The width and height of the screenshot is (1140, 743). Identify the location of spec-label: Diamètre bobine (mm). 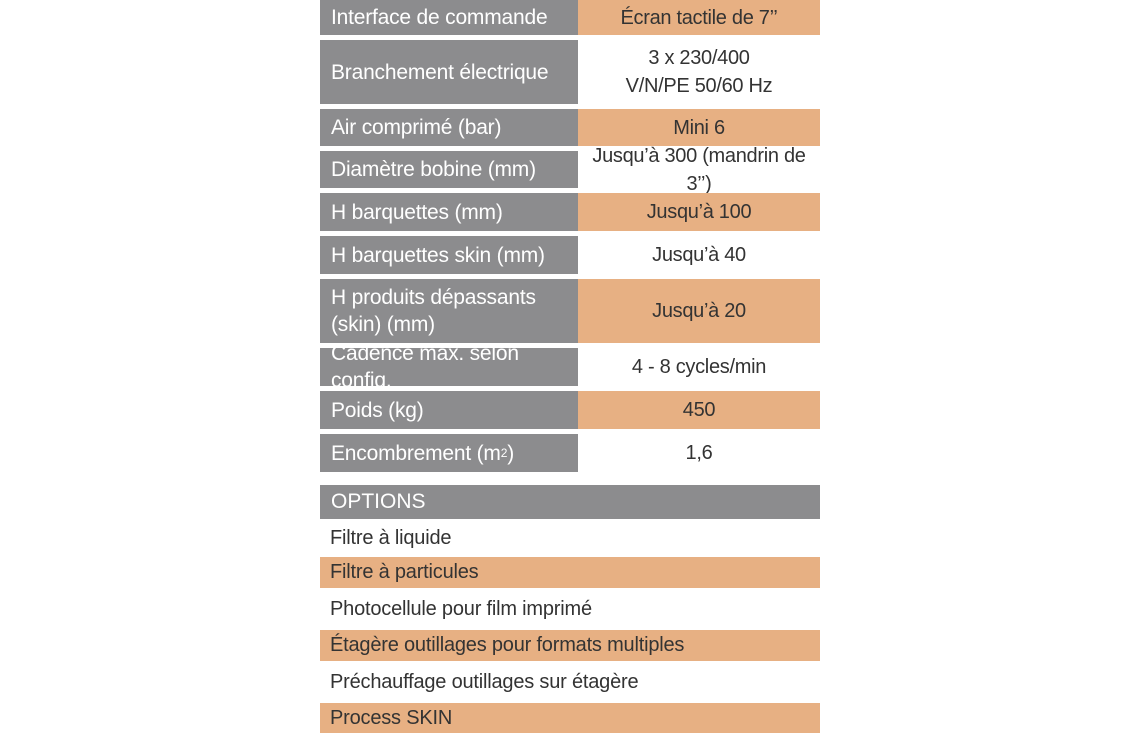
(449, 169).